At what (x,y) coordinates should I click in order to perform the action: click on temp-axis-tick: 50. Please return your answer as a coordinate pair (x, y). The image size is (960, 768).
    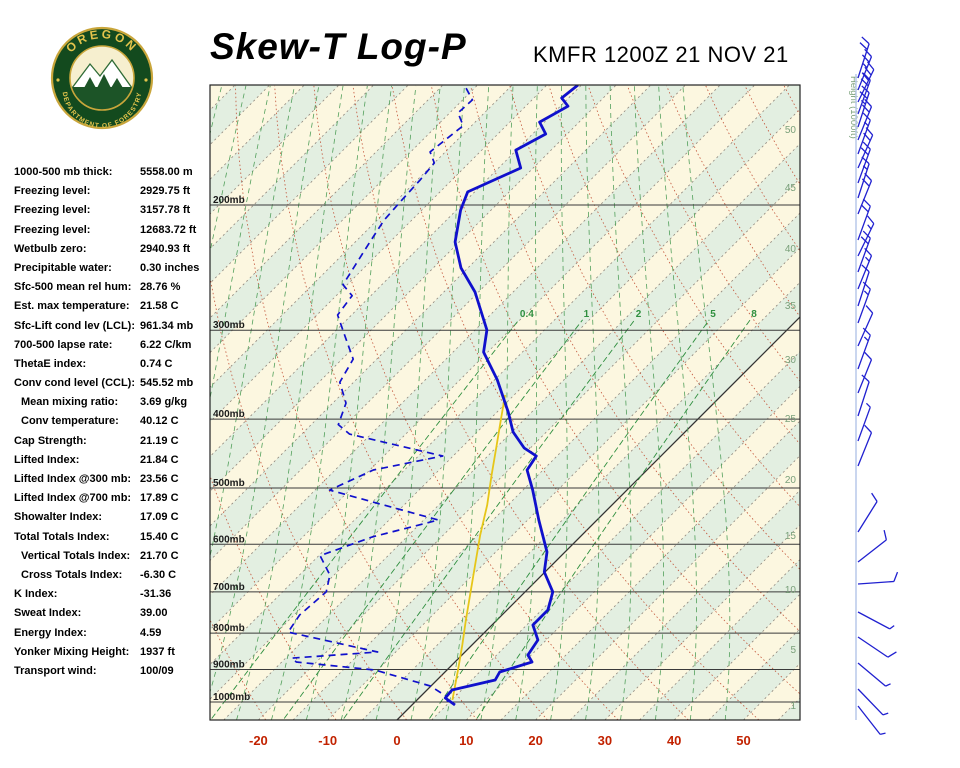
    Looking at the image, I should click on (743, 740).